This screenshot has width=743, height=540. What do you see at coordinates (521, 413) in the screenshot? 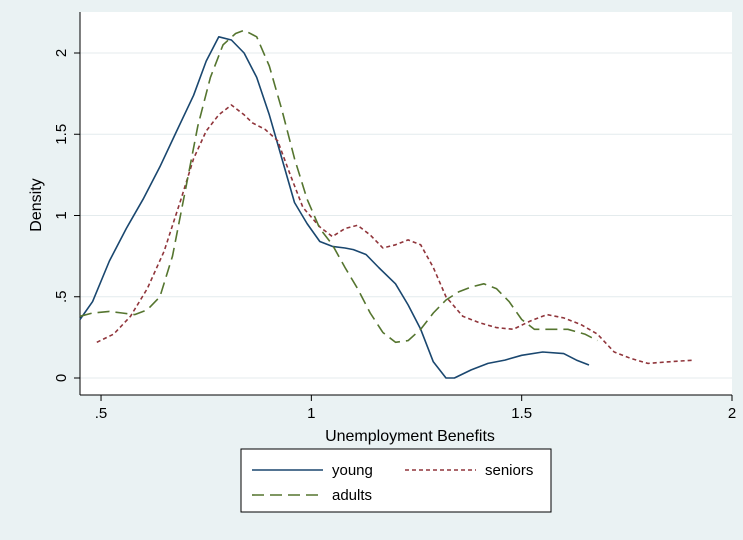
I see `x-tick-label: 1.5` at bounding box center [521, 413].